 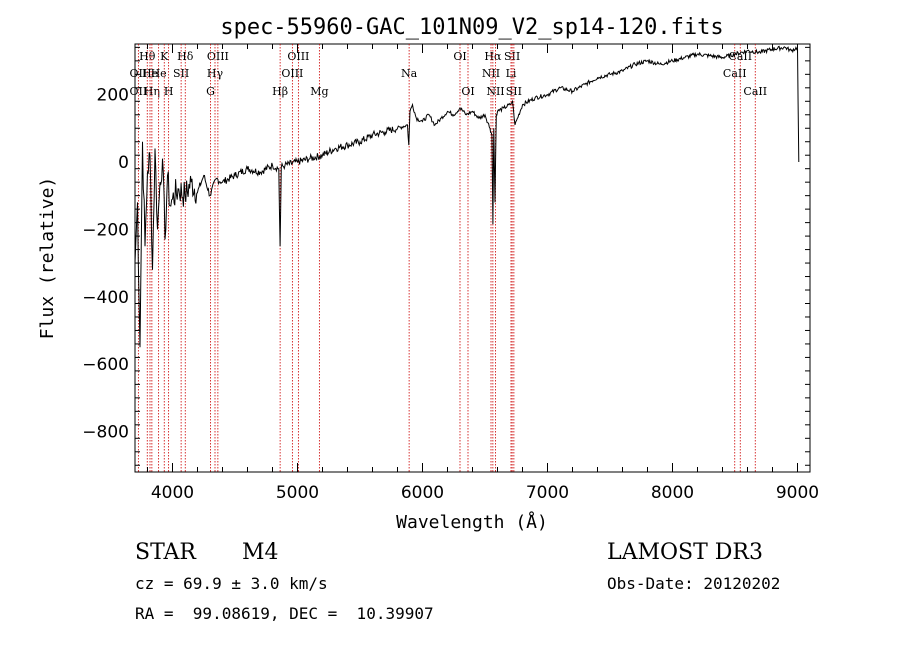 I want to click on object-subclass: M4, so click(x=260, y=552).